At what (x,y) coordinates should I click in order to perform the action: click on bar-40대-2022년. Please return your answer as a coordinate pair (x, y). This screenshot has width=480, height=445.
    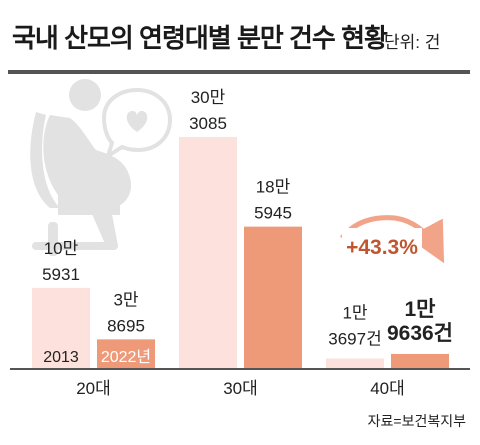
    Looking at the image, I should click on (420, 361).